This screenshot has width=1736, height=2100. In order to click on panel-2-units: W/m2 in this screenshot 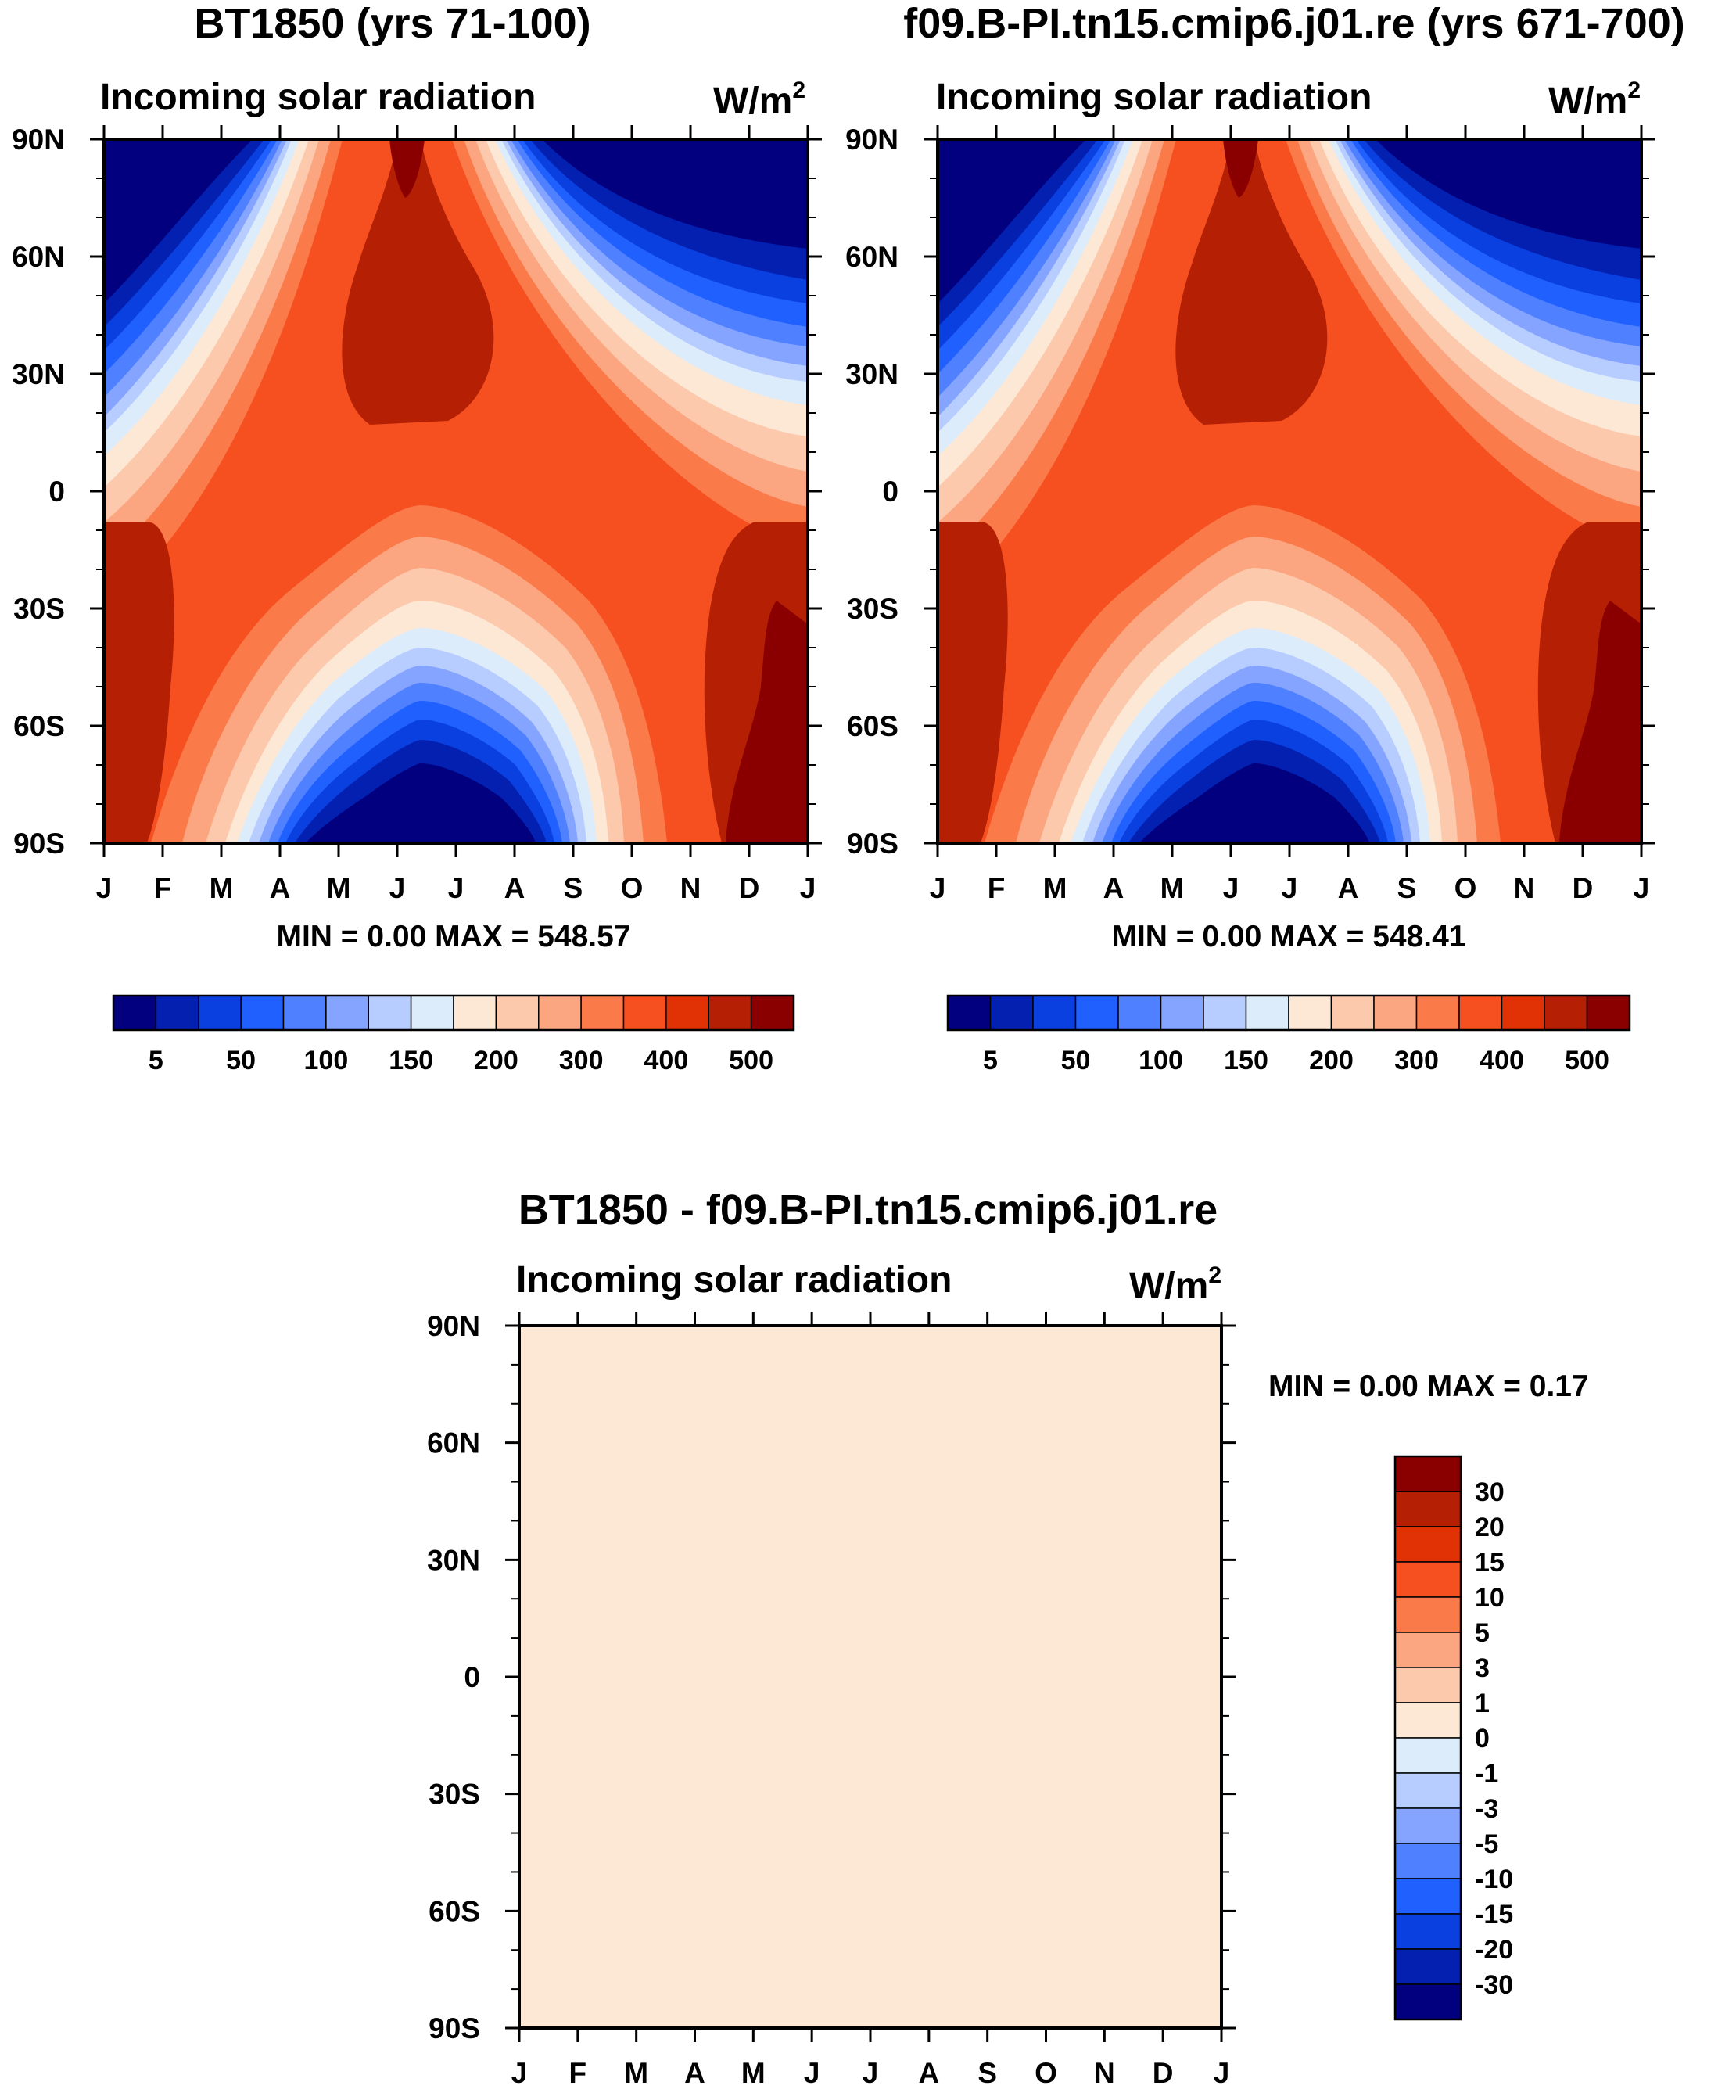, I will do `click(1594, 99)`.